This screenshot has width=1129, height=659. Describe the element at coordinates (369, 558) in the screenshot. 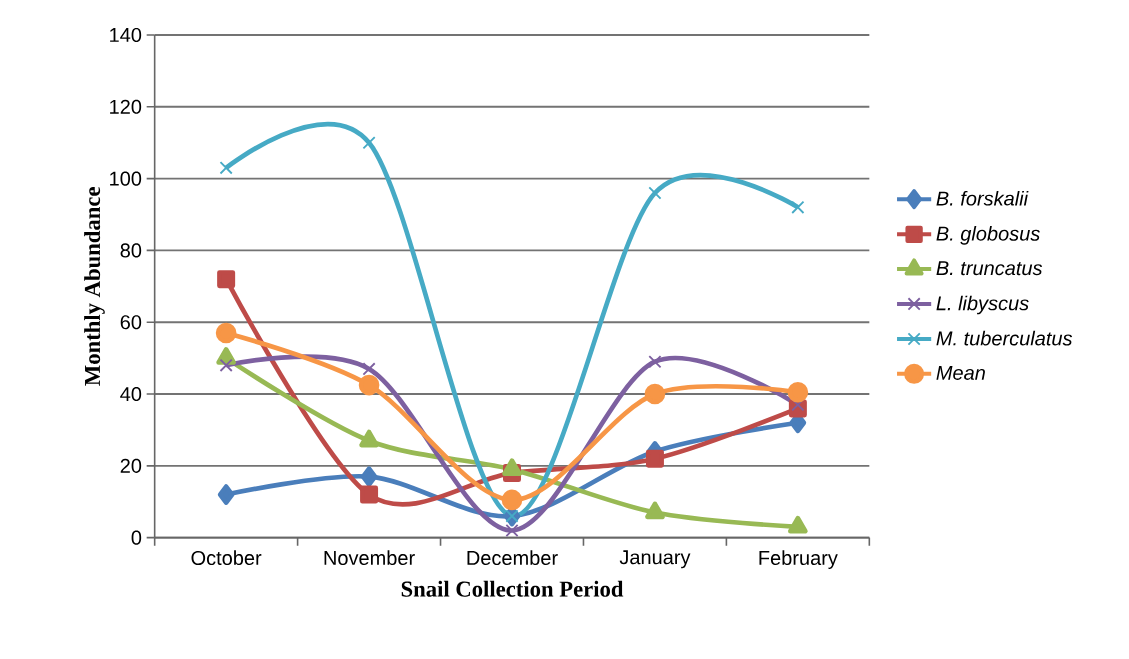

I see `x-tick-label: November` at that location.